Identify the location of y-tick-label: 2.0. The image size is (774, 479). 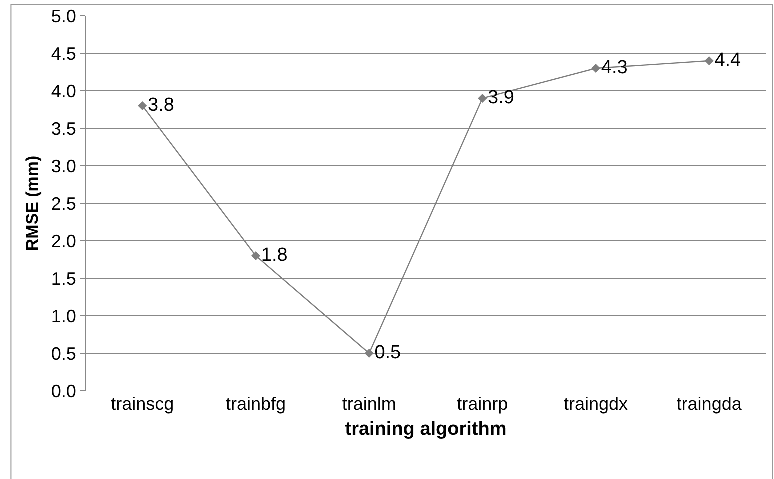
(63, 241).